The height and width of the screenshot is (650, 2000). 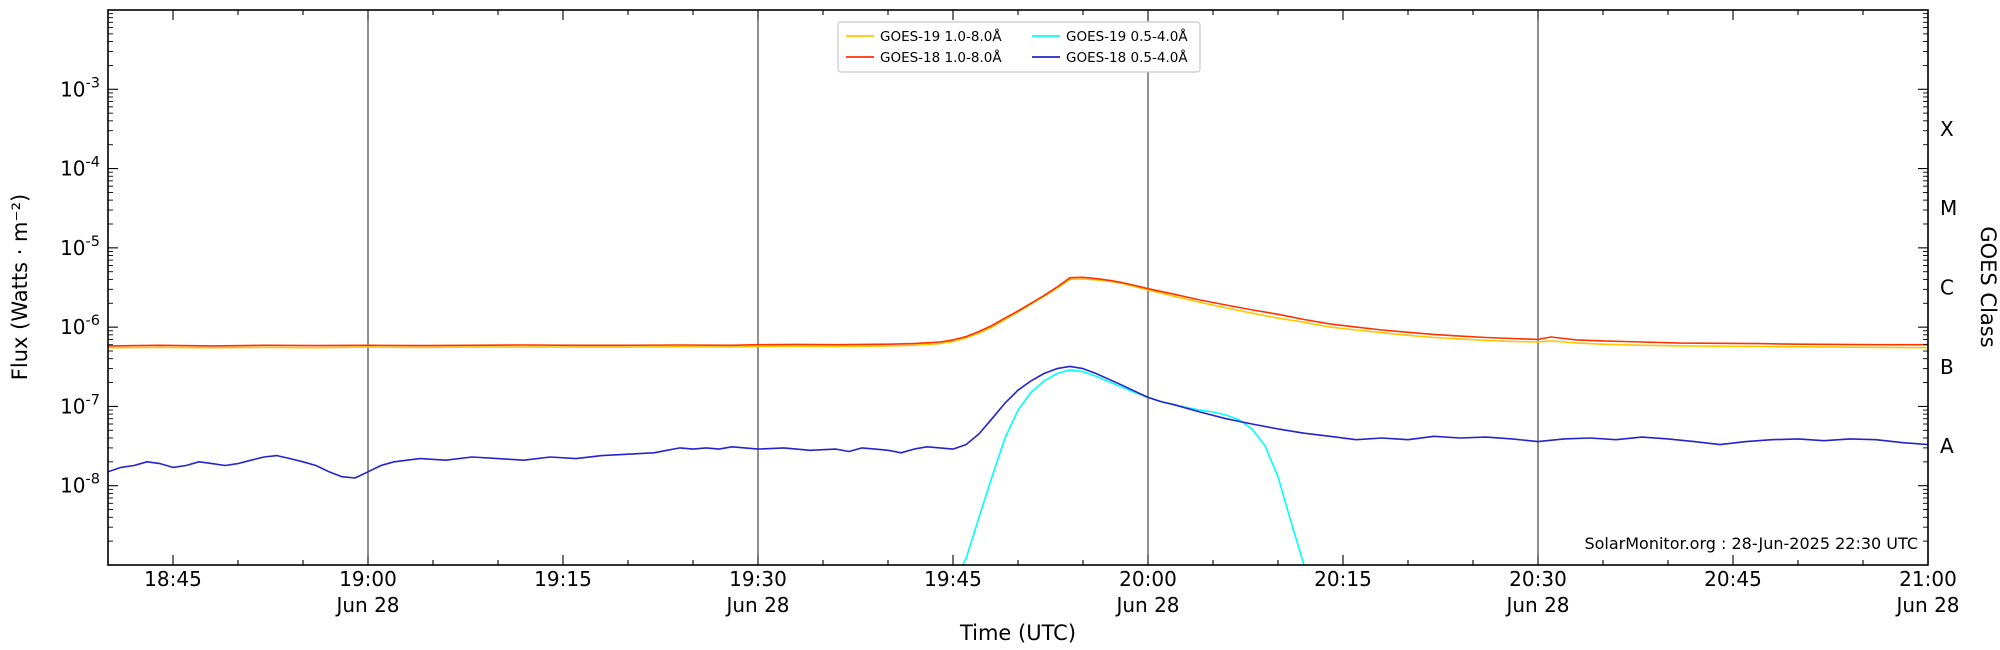 What do you see at coordinates (20, 287) in the screenshot?
I see `y-axis-title: Flux (Watts · m⁻²)` at bounding box center [20, 287].